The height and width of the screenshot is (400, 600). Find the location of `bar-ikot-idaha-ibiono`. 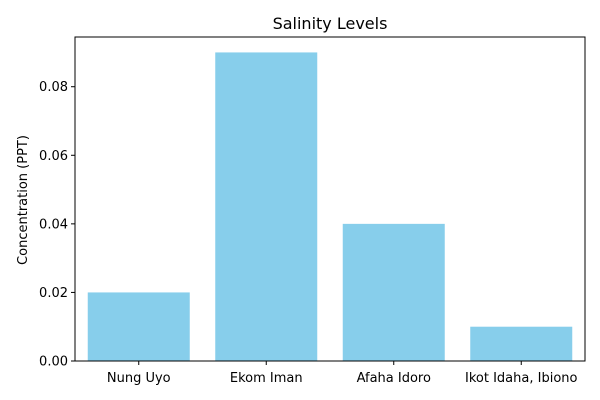

bar-ikot-idaha-ibiono is located at coordinates (521, 343).